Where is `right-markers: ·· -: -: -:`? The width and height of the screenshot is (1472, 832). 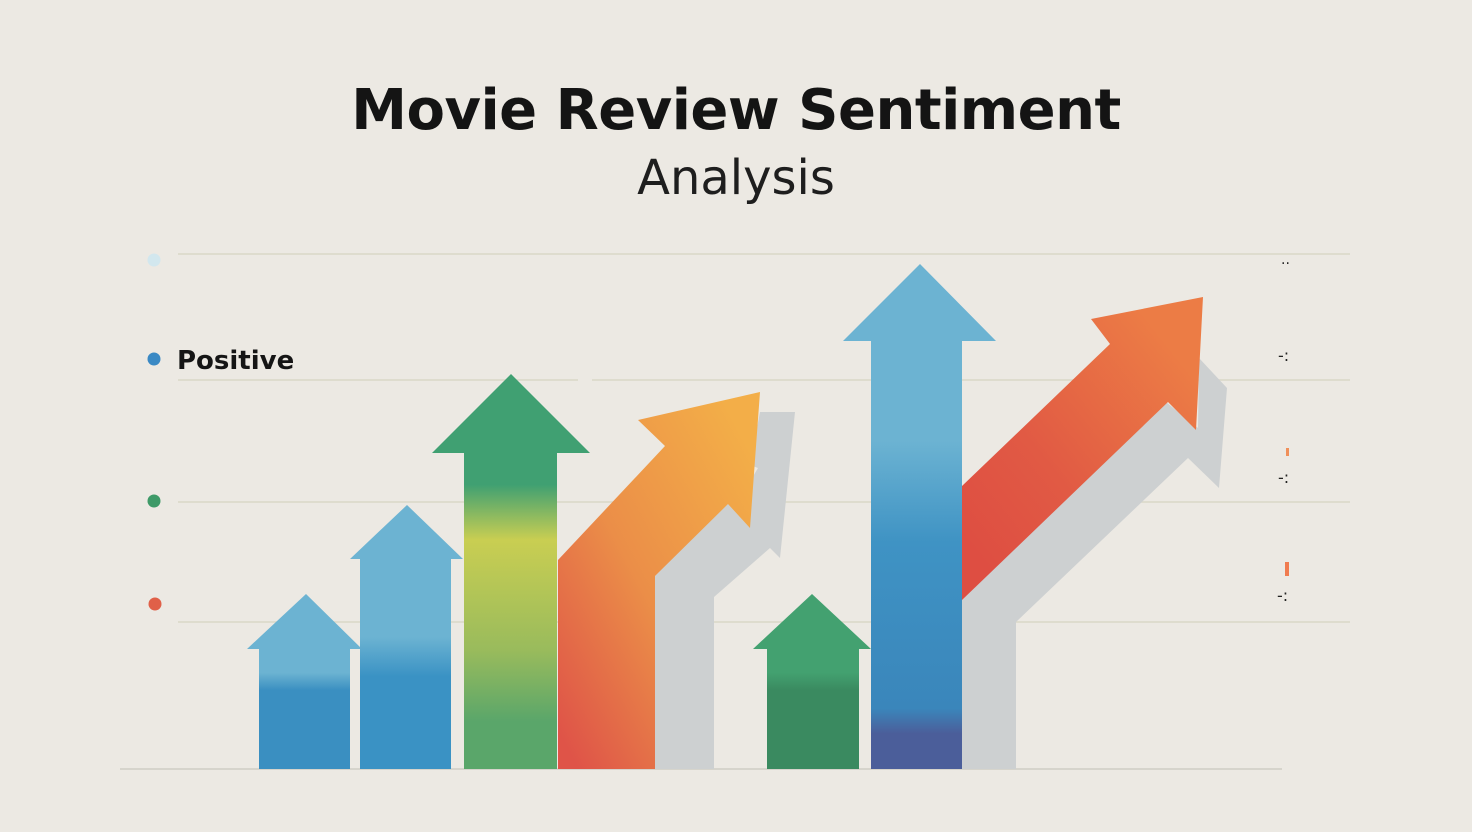 right-markers: ·· -: -: -: is located at coordinates (1283, 430).